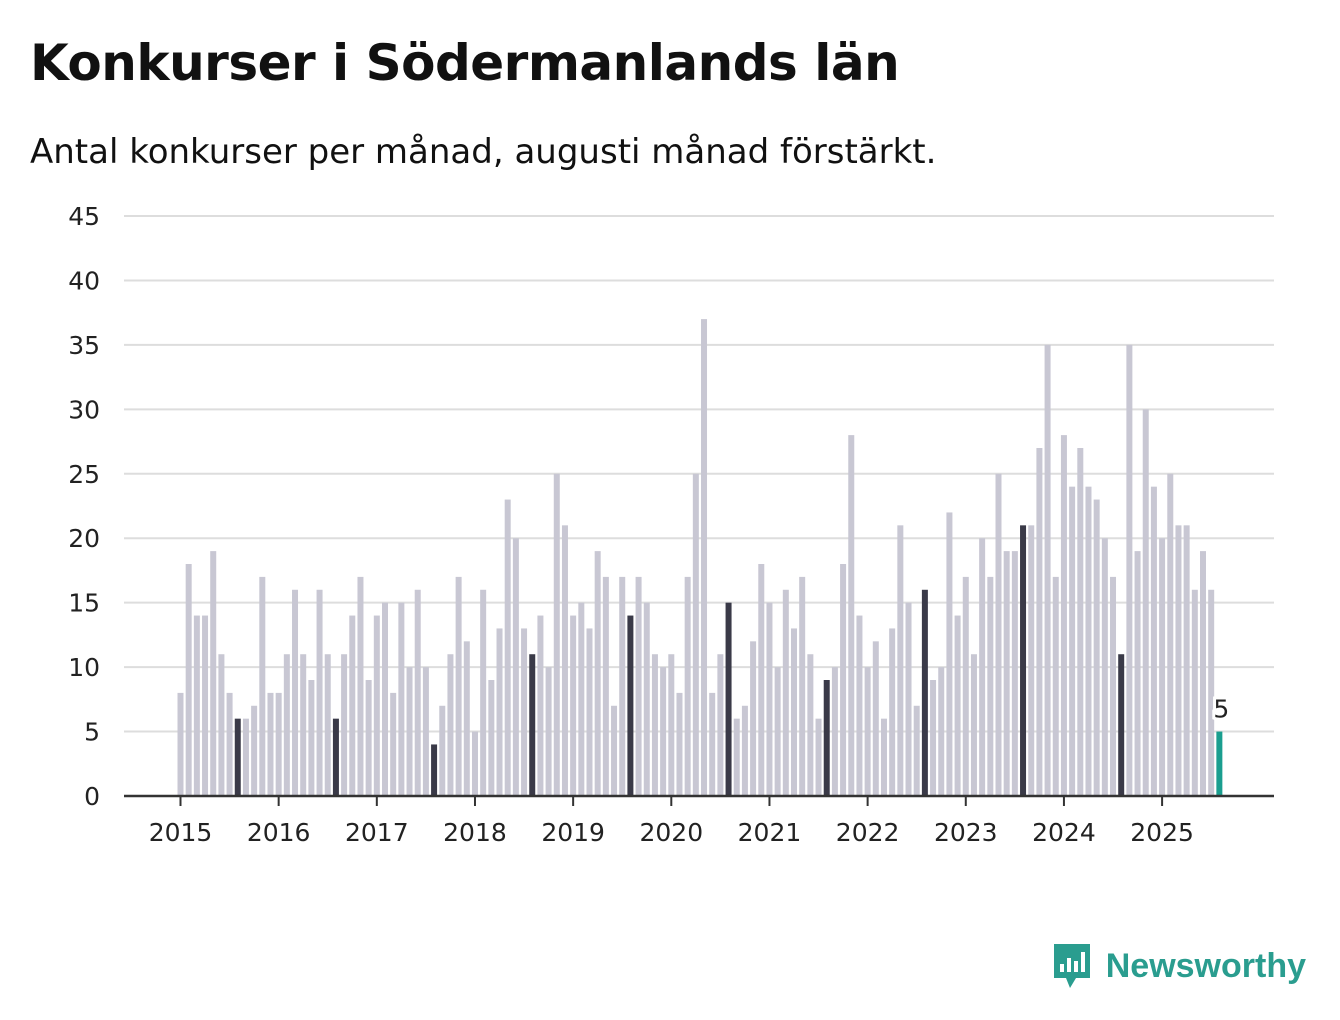 Image resolution: width=1340 pixels, height=1020 pixels. What do you see at coordinates (279, 832) in the screenshot?
I see `x-tick-label: 2016` at bounding box center [279, 832].